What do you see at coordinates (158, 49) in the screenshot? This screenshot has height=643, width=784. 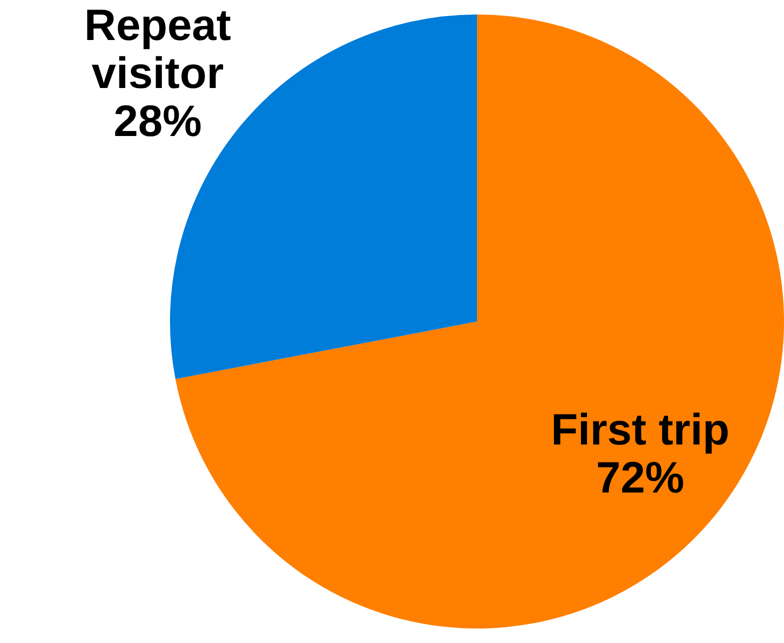 I see `slice-label: Repeat visitor` at bounding box center [158, 49].